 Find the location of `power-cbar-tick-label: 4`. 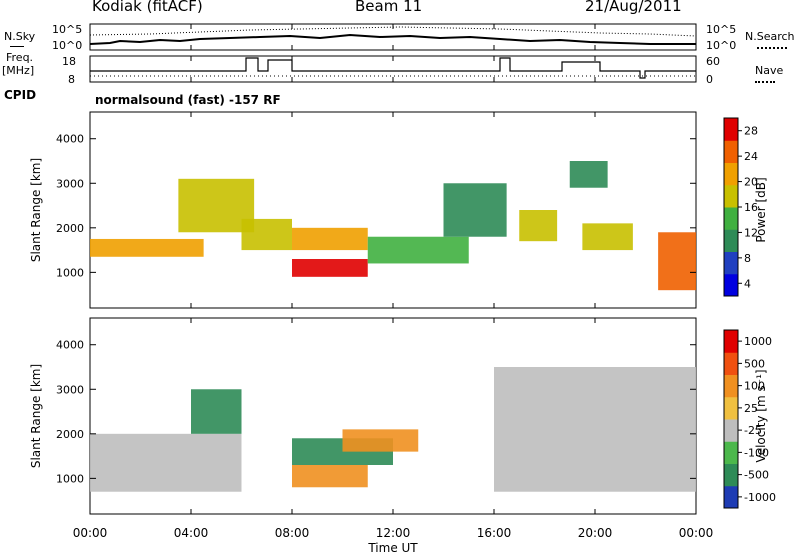

power-cbar-tick-label: 4 is located at coordinates (747, 283).